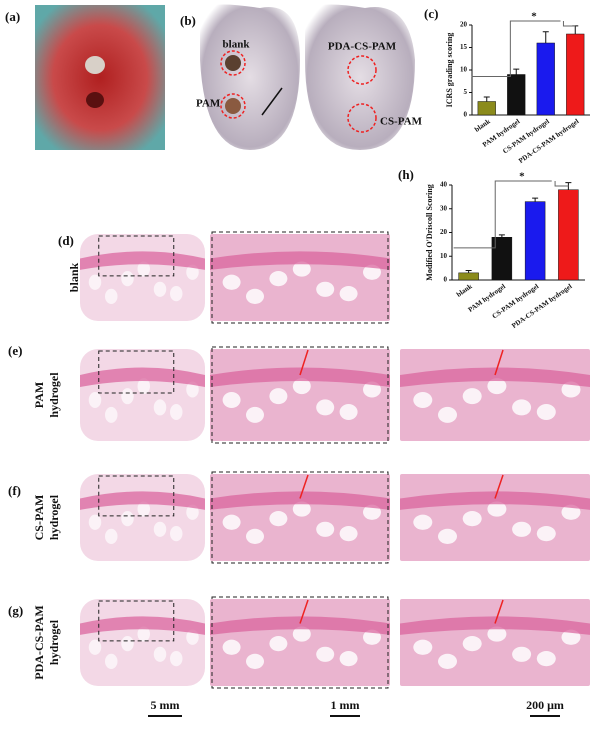  What do you see at coordinates (545, 705) in the screenshot?
I see `scale-label: 200 μm` at bounding box center [545, 705].